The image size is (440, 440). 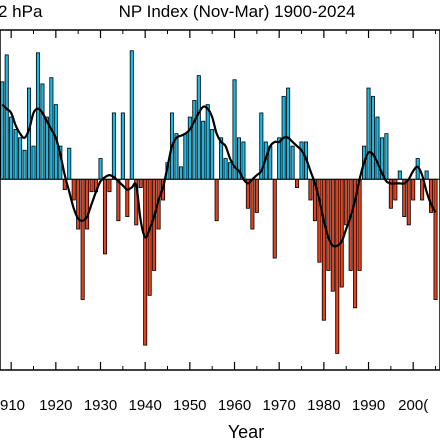 I want to click on bar-1933, so click(x=113, y=146).